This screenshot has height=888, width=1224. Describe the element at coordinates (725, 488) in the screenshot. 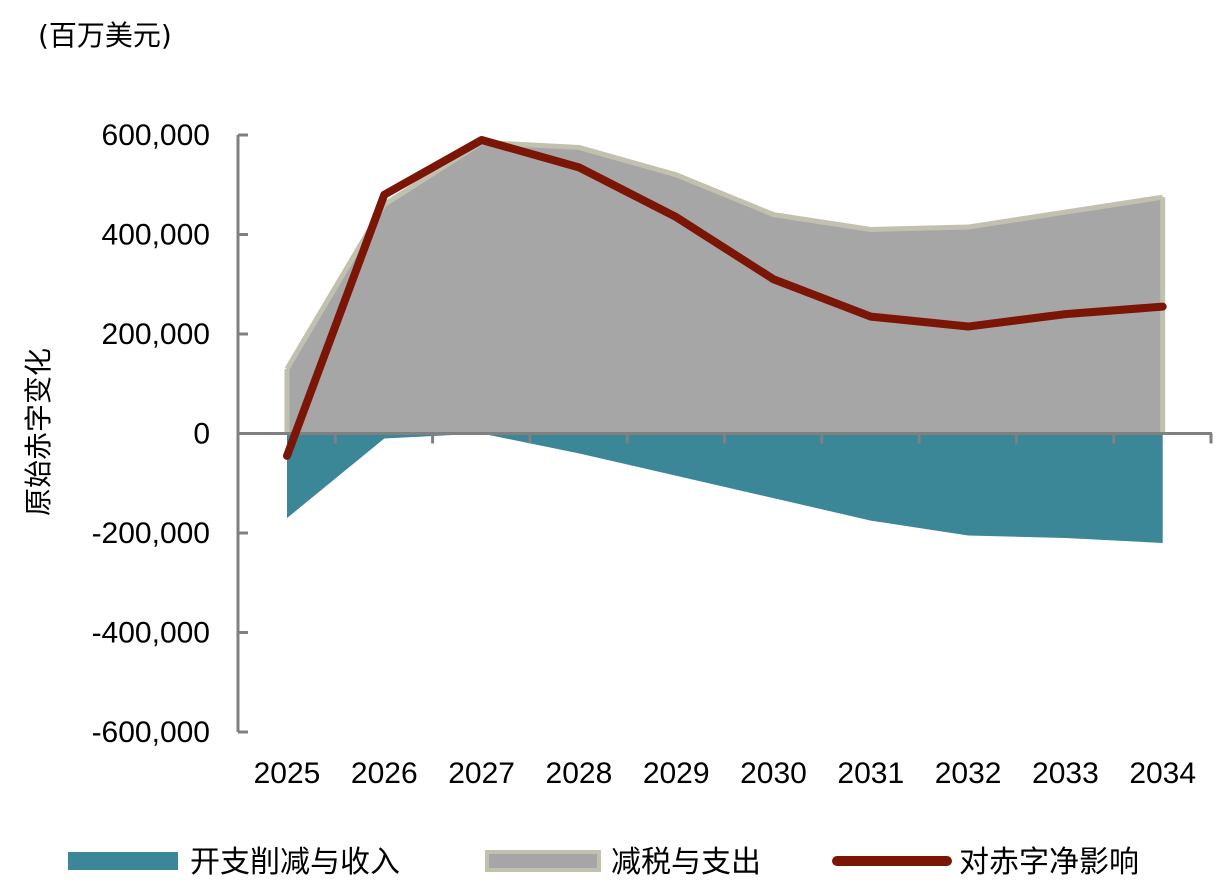

I see `area-spending-cuts-revenue` at that location.